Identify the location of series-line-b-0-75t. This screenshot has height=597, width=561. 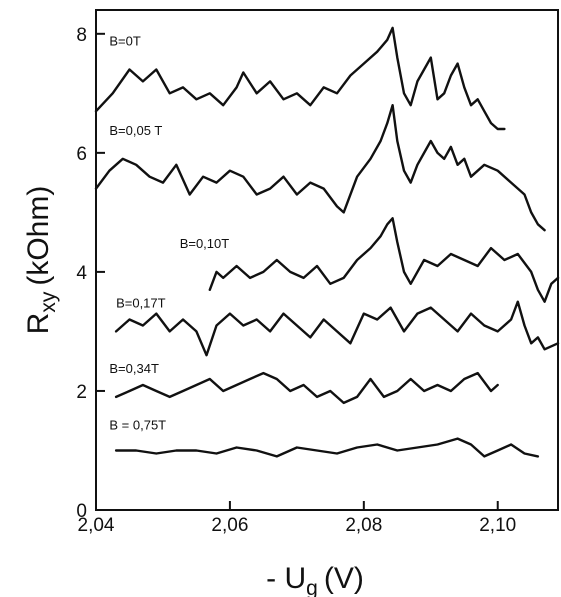
(327, 447).